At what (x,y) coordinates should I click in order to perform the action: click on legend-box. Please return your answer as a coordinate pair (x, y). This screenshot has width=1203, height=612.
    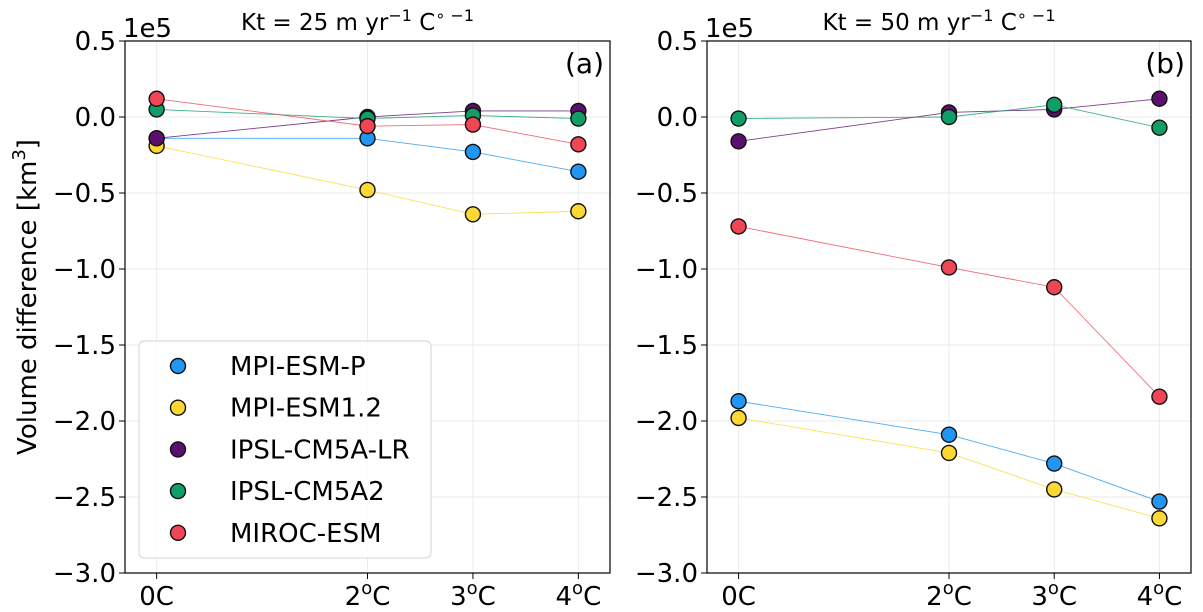
    Looking at the image, I should click on (285, 449).